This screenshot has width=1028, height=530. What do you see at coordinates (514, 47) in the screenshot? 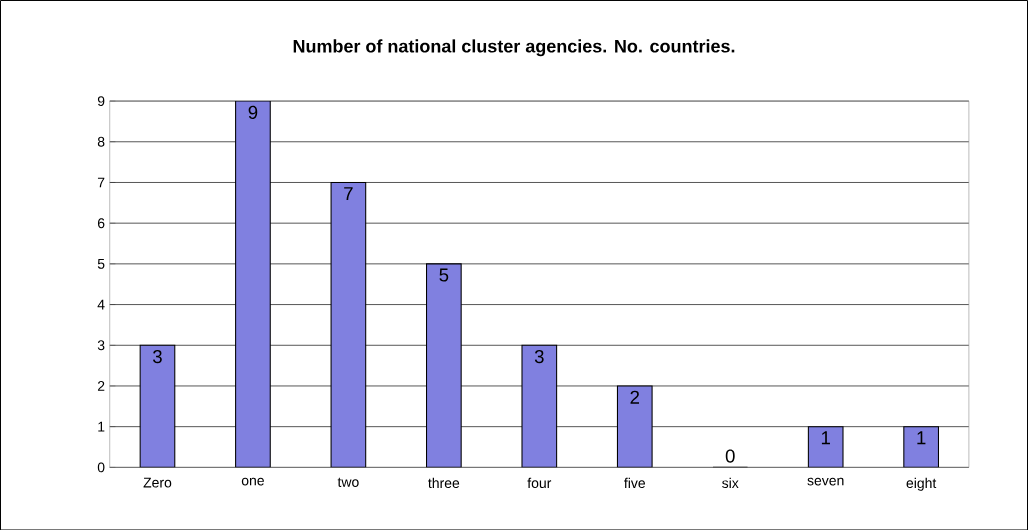
I see `chart-title: Number of national cluster agencies. No. countries.` at bounding box center [514, 47].